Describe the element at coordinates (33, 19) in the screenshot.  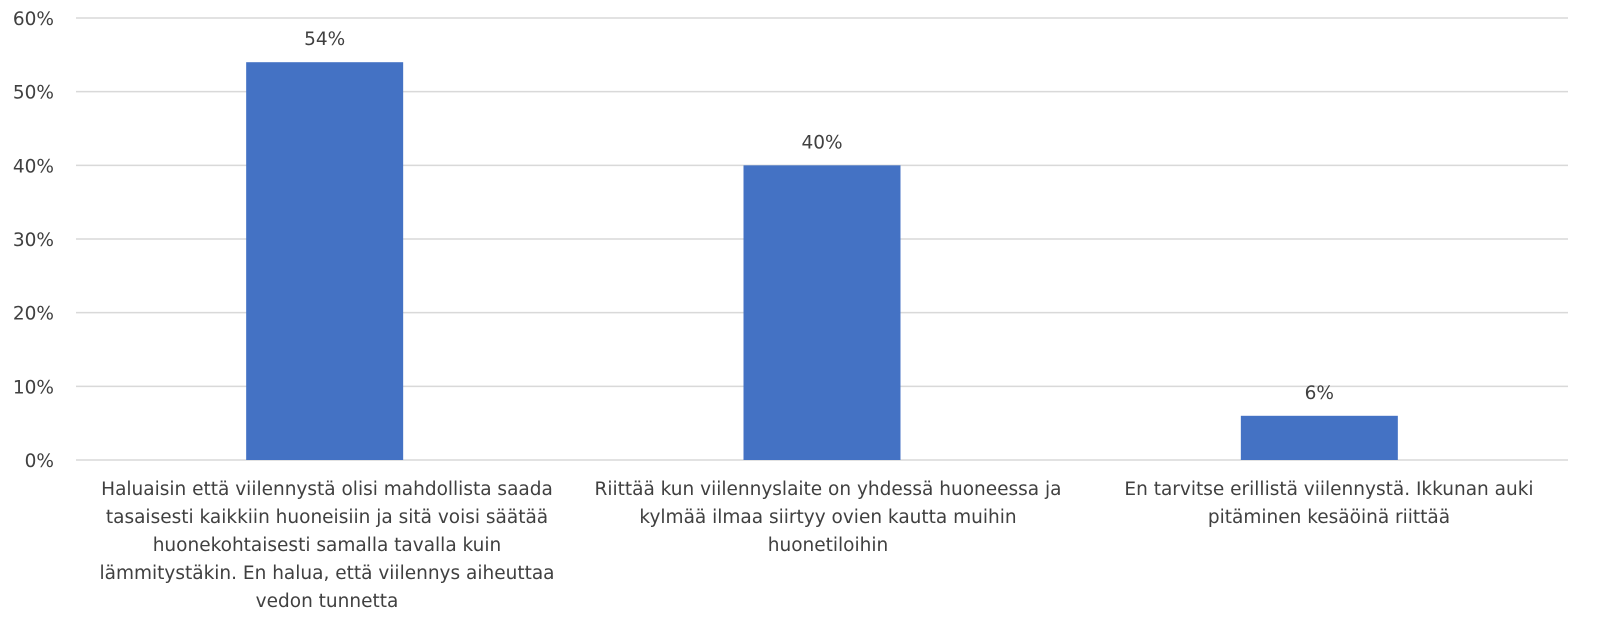
I see `y-tick-label: 60%` at that location.